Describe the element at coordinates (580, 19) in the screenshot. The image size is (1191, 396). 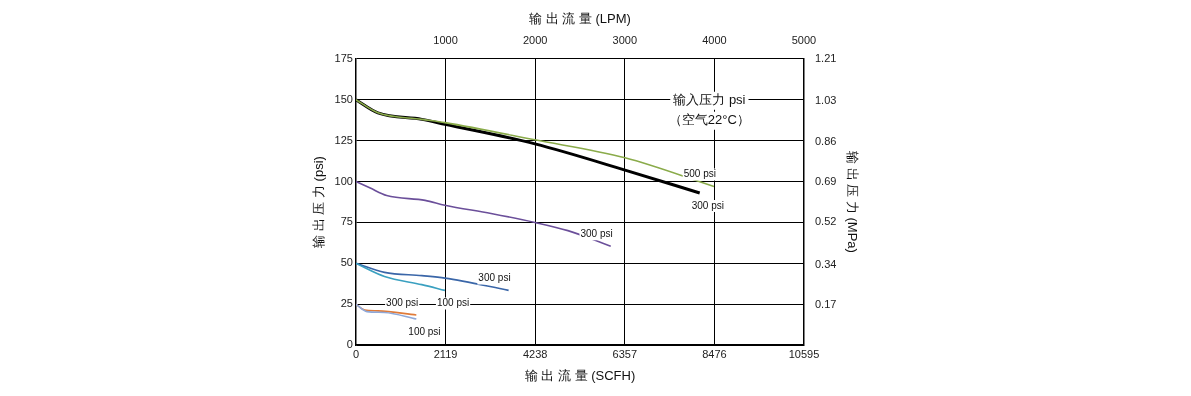
I see `x2-axis-title: 输 出 流 量 (LPM)` at that location.